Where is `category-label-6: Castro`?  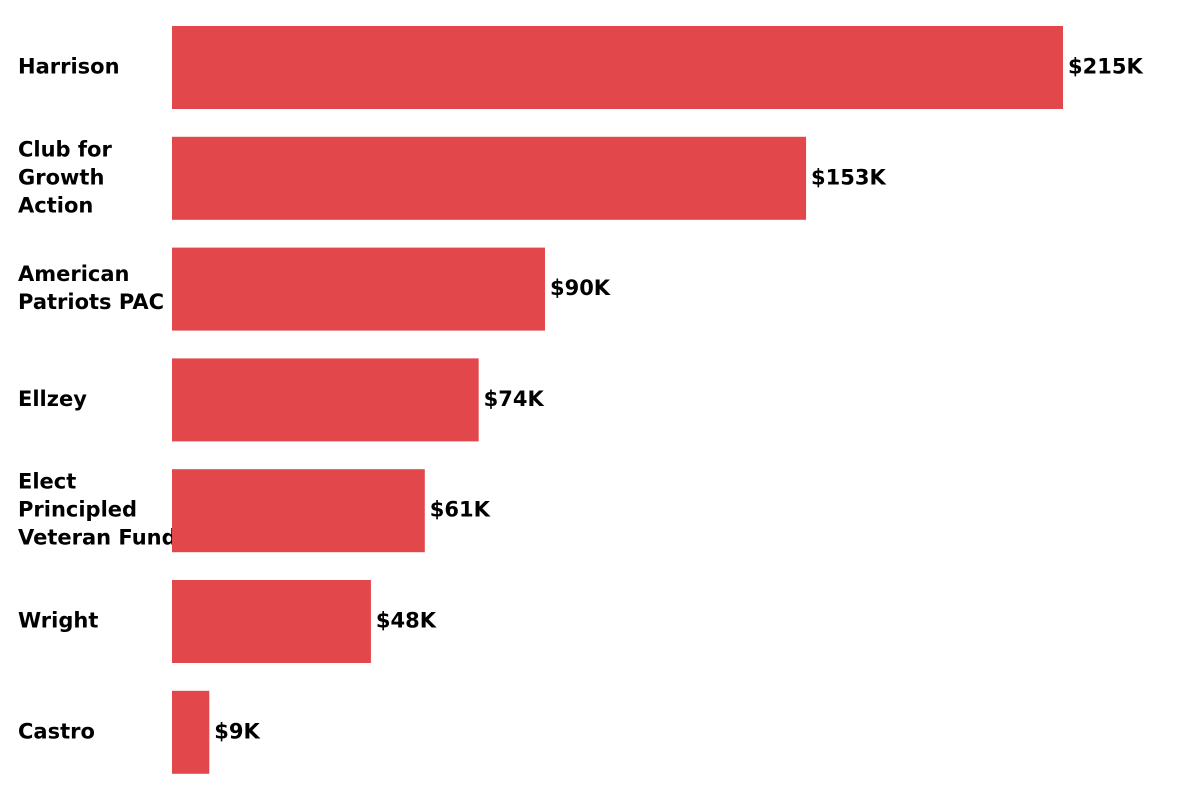 category-label-6: Castro is located at coordinates (56, 731).